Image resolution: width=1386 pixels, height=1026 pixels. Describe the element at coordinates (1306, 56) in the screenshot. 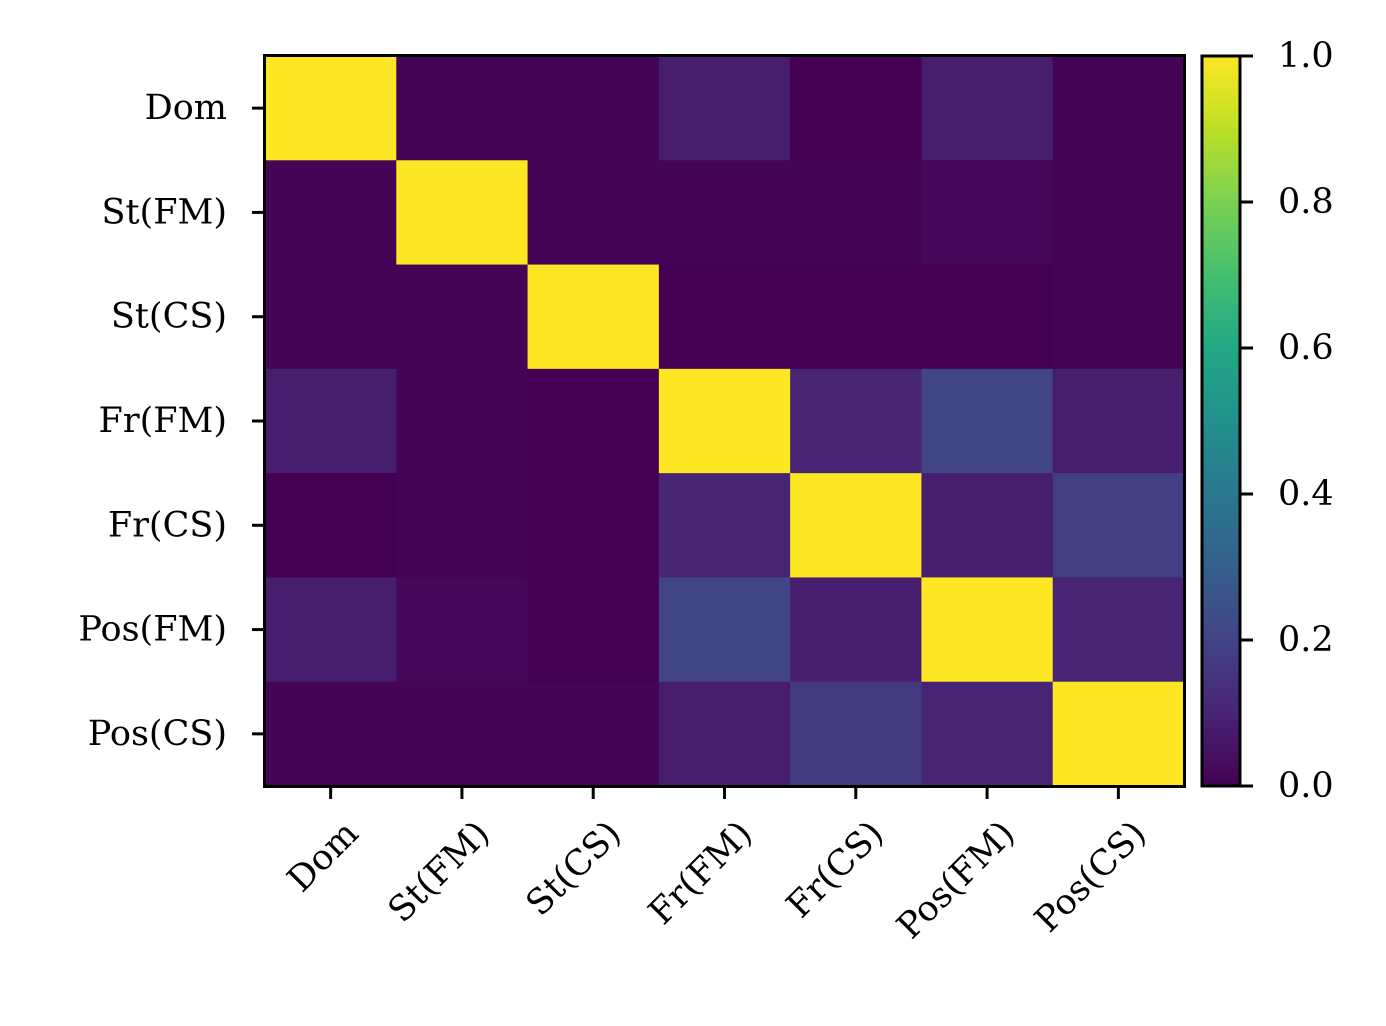

I see `colorbar-tick-label: 1.0` at that location.